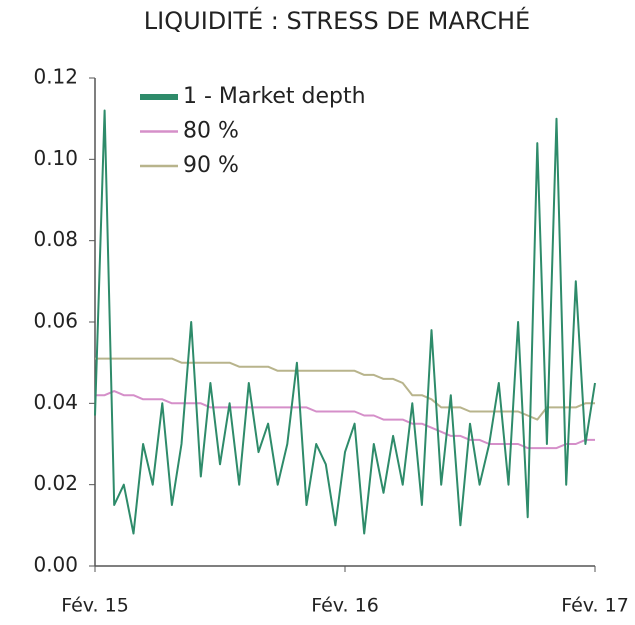 The height and width of the screenshot is (625, 635). Describe the element at coordinates (345, 606) in the screenshot. I see `x-tick-label: Fév. 16` at that location.